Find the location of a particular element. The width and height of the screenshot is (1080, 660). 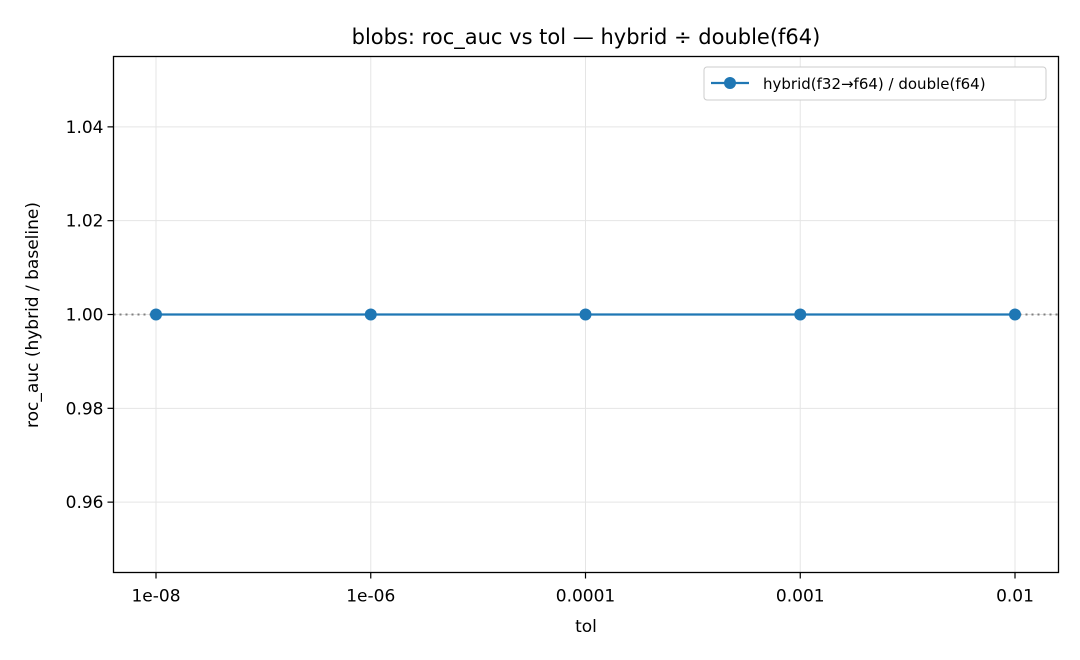

legend: hybrid(f32→f64) / double(f64) is located at coordinates (875, 83).